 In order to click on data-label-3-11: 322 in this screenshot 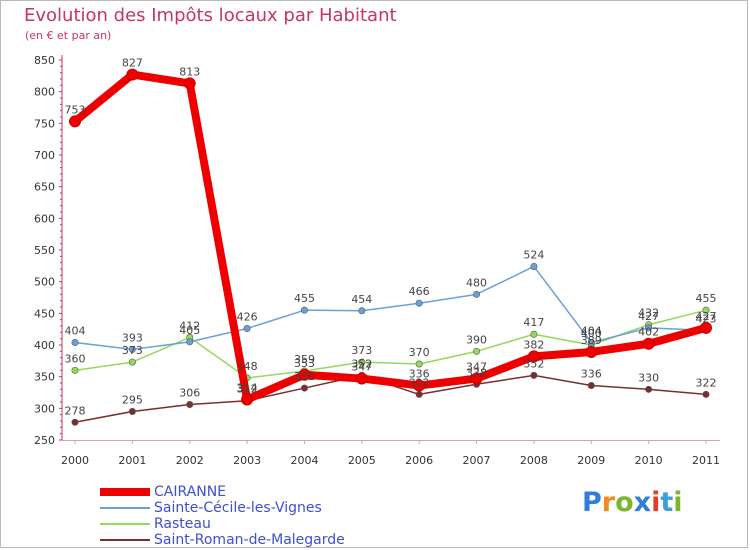, I will do `click(706, 382)`.